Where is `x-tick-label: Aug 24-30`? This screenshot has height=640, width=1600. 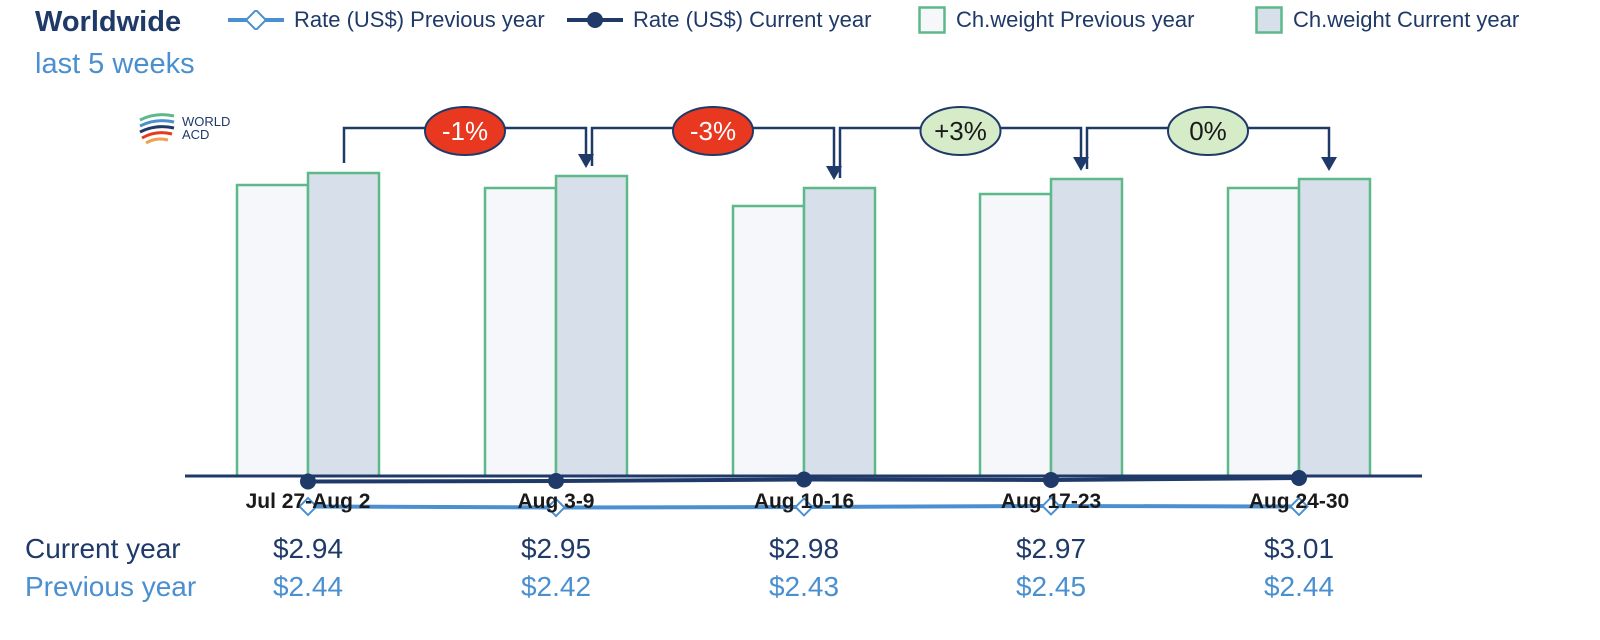
x-tick-label: Aug 24-30 is located at coordinates (1299, 501).